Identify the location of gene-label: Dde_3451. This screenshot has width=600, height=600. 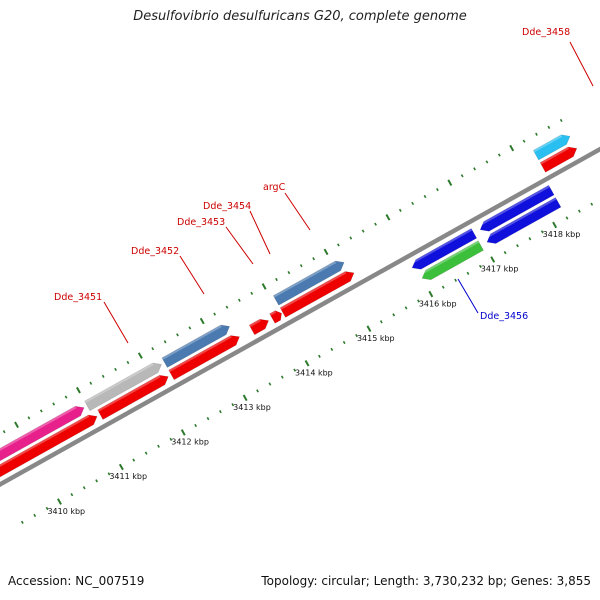
(78, 297).